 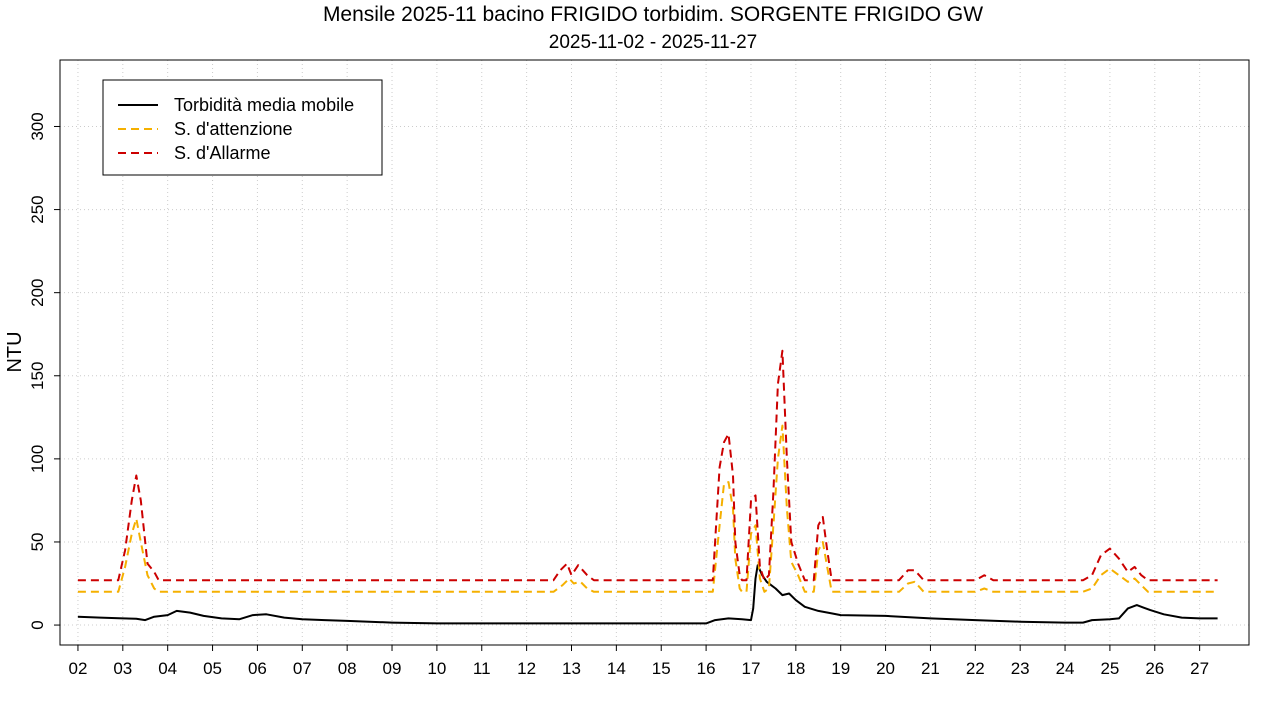 What do you see at coordinates (264, 105) in the screenshot?
I see `legend-entry: Torbidità media mobile` at bounding box center [264, 105].